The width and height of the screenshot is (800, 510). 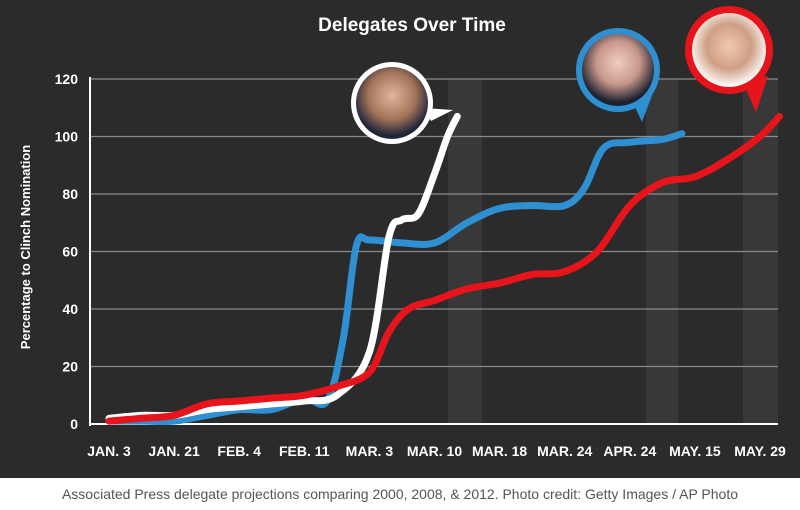 I want to click on x-tick-label: MAR. 3, so click(x=370, y=451).